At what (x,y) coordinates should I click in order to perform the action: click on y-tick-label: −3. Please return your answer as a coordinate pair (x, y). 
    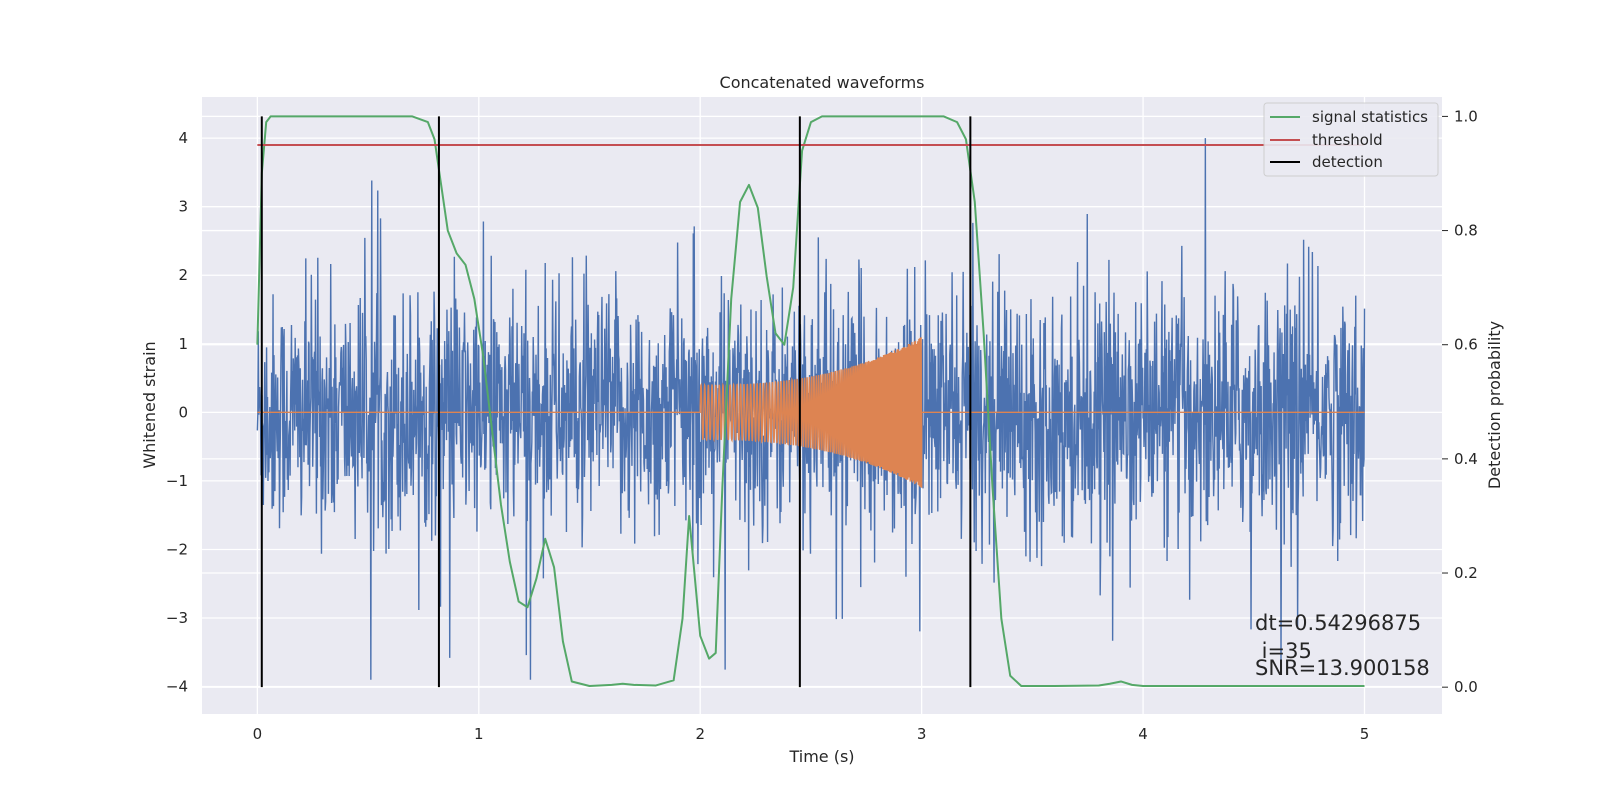
    Looking at the image, I should click on (177, 618).